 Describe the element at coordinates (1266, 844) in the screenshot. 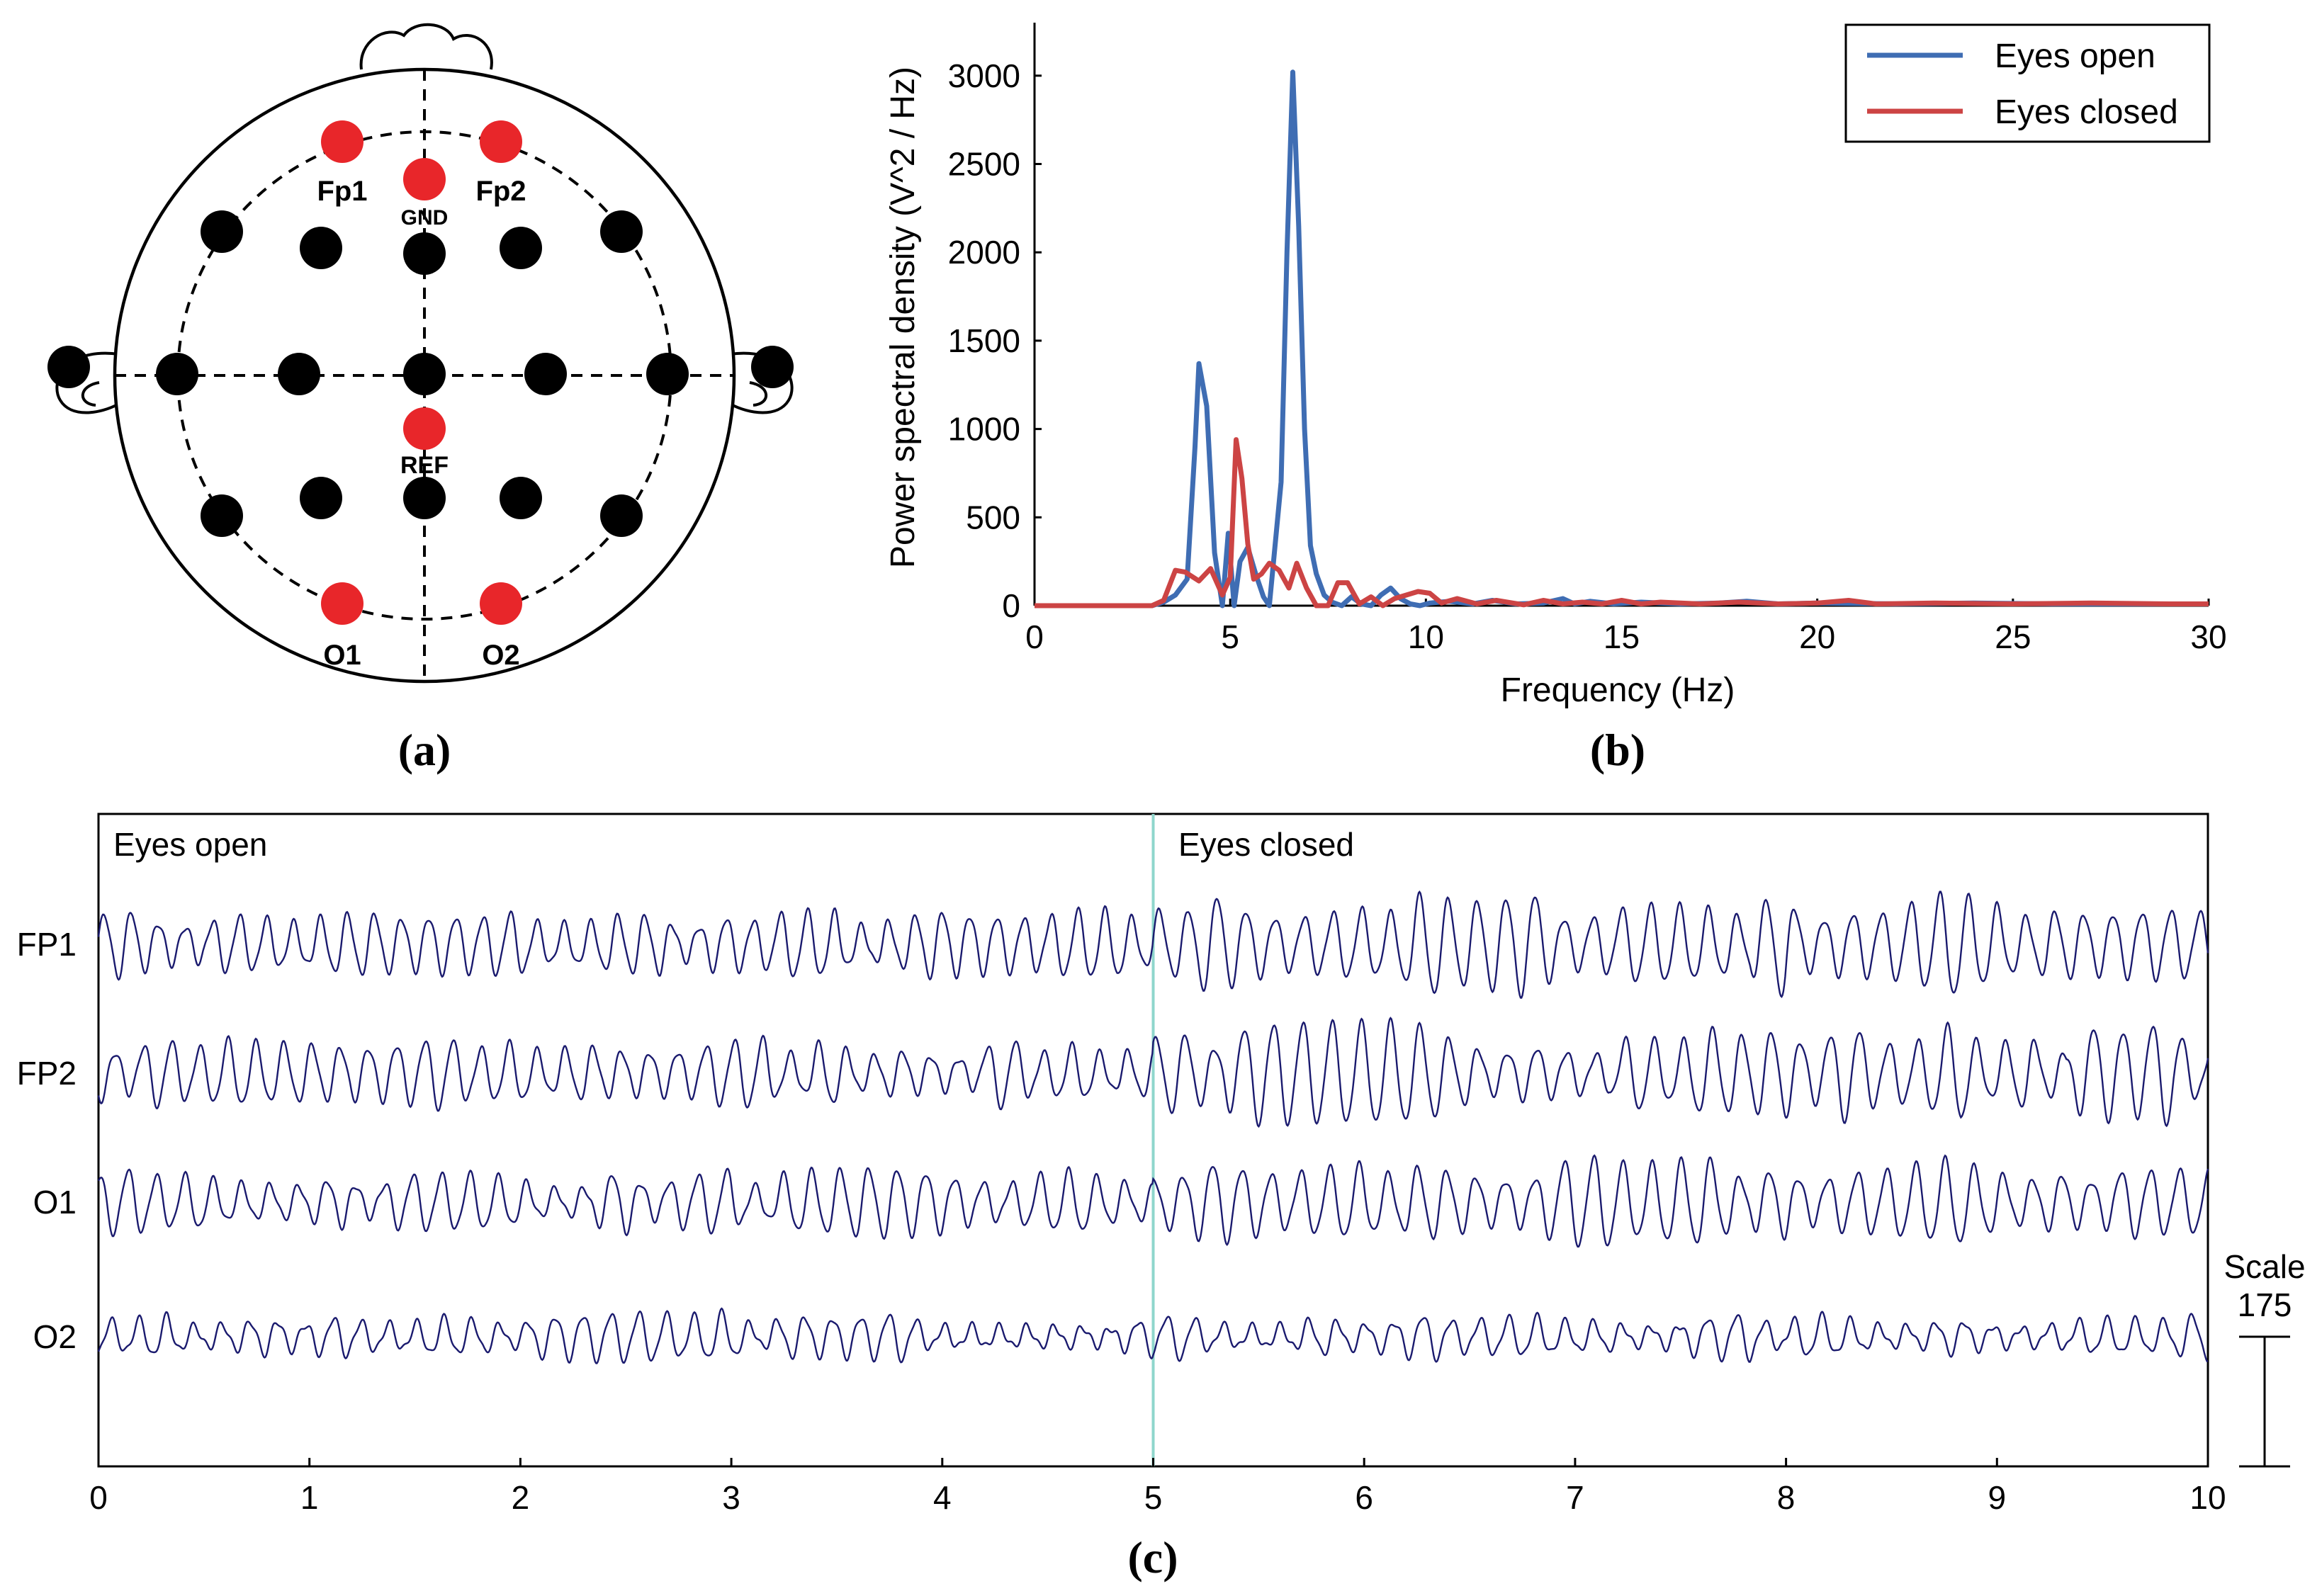

I see `annotation-eyes-closed: Eyes closed` at that location.